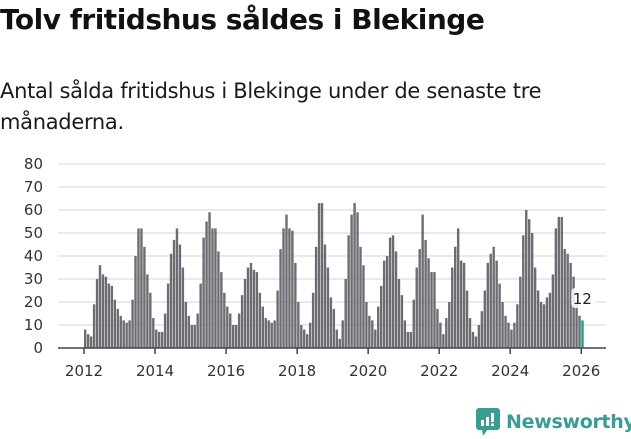  Describe the element at coordinates (38, 348) in the screenshot. I see `y-tick-label: 0` at that location.